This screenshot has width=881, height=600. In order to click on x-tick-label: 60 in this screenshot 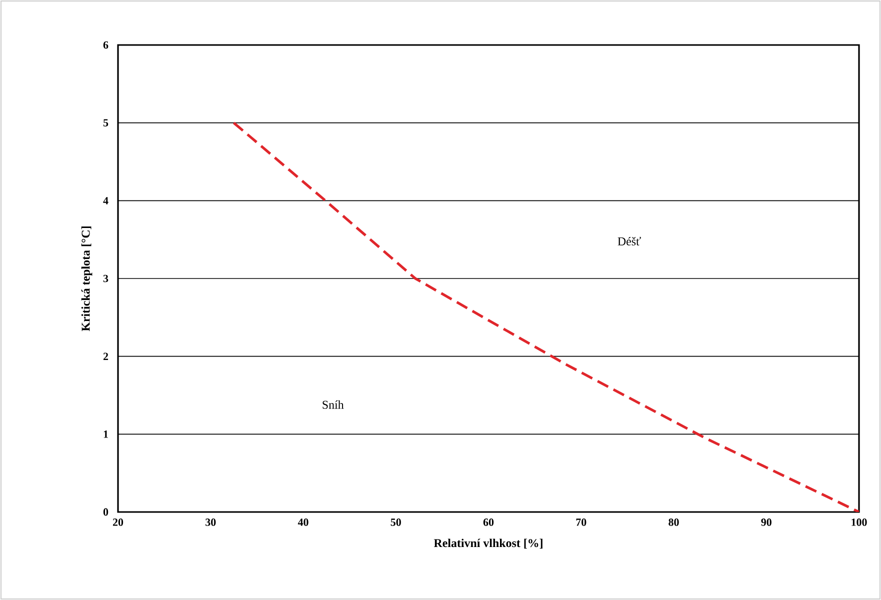, I will do `click(488, 522)`.